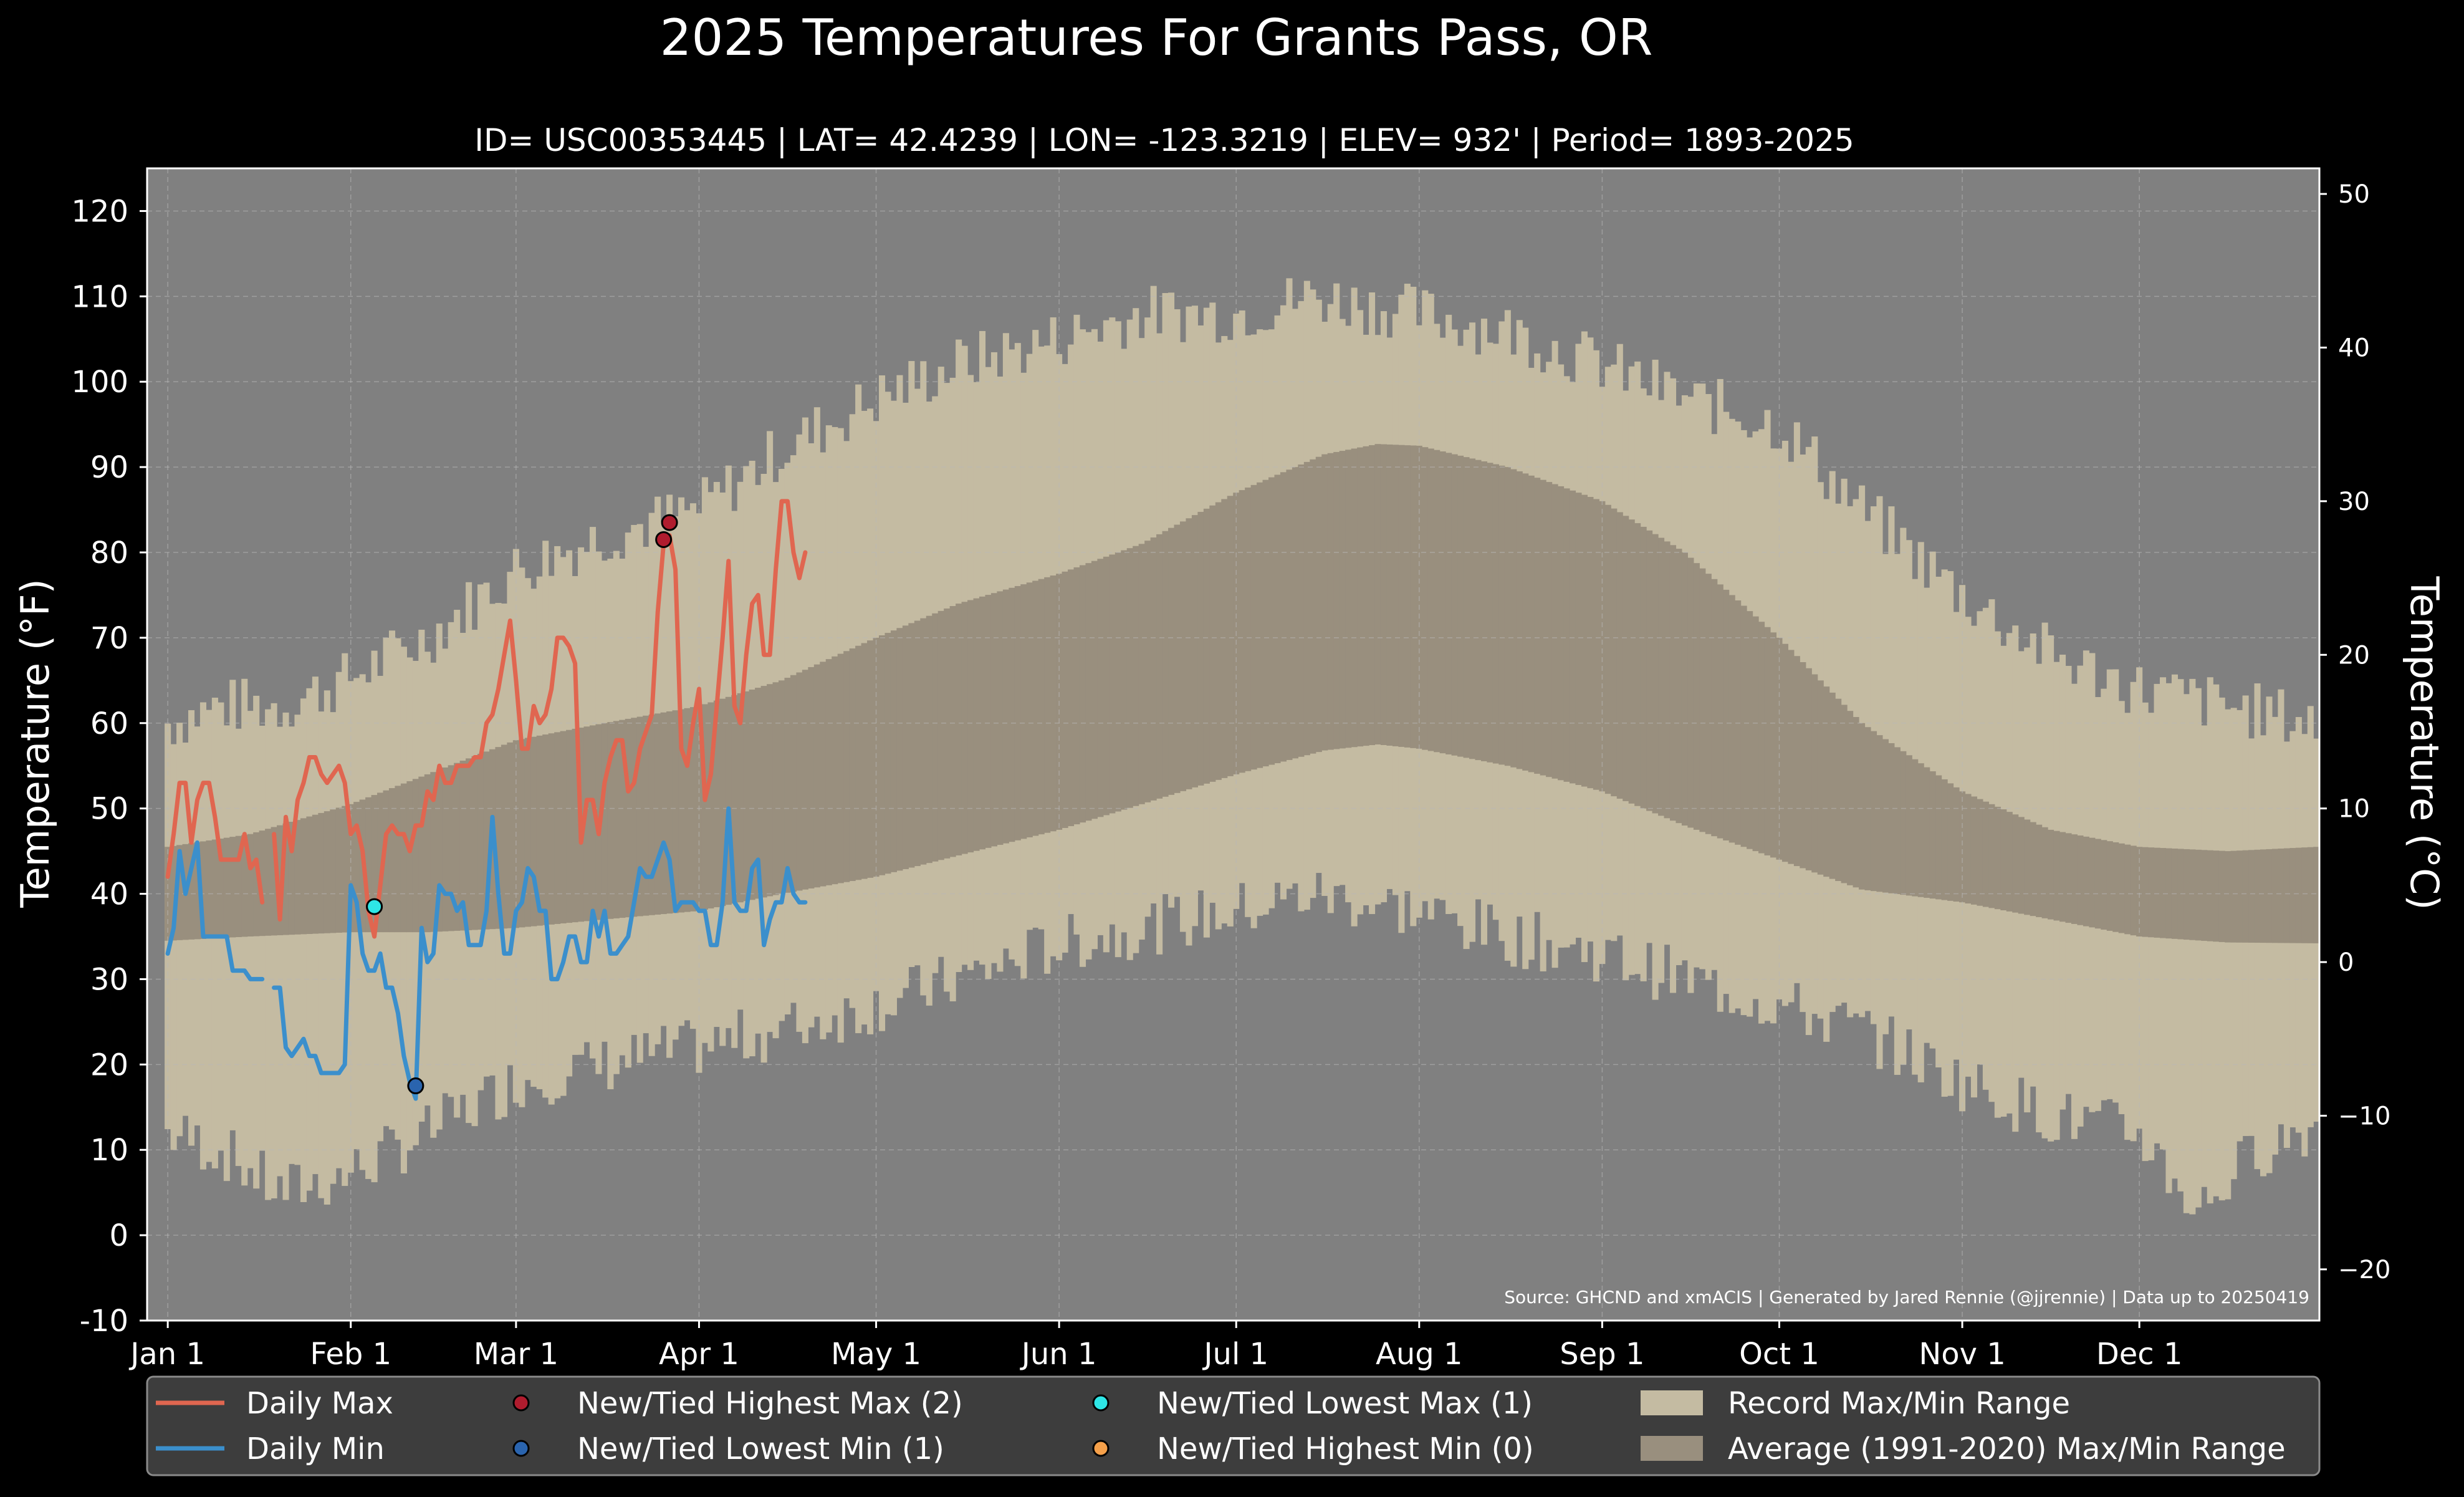 The height and width of the screenshot is (1497, 2464). Describe the element at coordinates (100, 211) in the screenshot. I see `y-tick-label: 120` at that location.